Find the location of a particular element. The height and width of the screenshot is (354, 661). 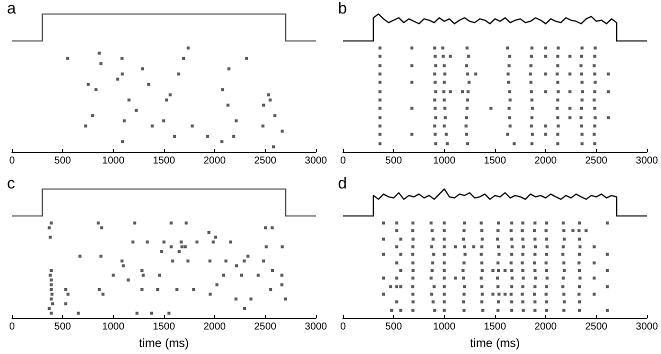

chart-title: d is located at coordinates (342, 184).